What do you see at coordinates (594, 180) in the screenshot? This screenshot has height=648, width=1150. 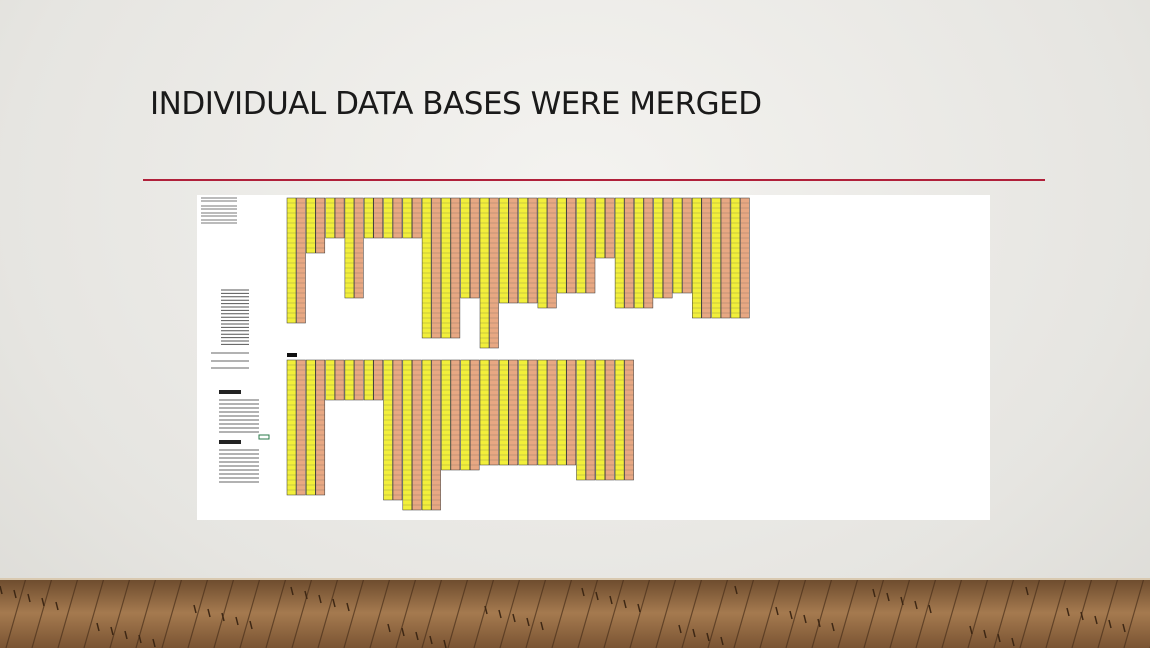 I see `title-rule` at bounding box center [594, 180].